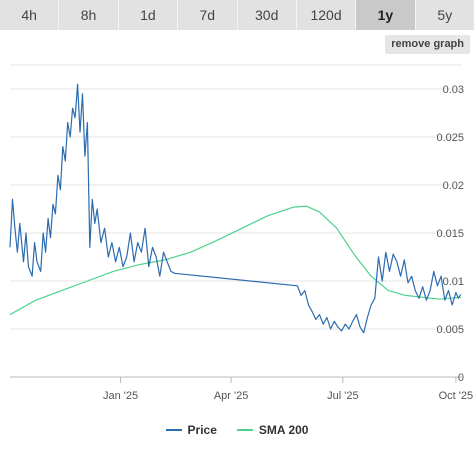 The image size is (474, 455). What do you see at coordinates (148, 15) in the screenshot?
I see `tab-1d: 1d` at bounding box center [148, 15].